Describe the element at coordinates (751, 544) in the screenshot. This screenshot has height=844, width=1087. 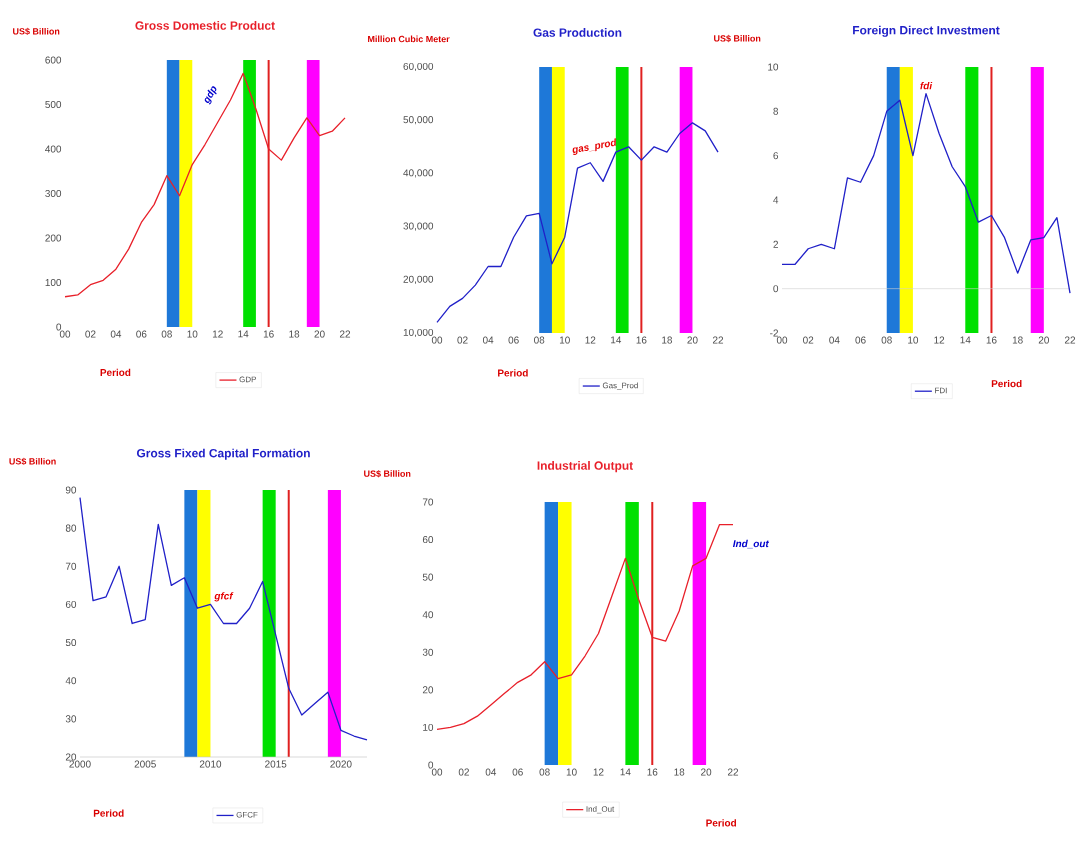
I see `annotation: Ind_out` at that location.